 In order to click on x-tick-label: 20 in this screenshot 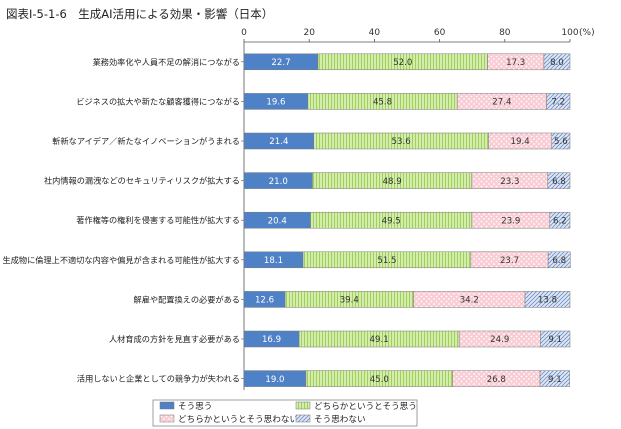, I will do `click(309, 33)`.